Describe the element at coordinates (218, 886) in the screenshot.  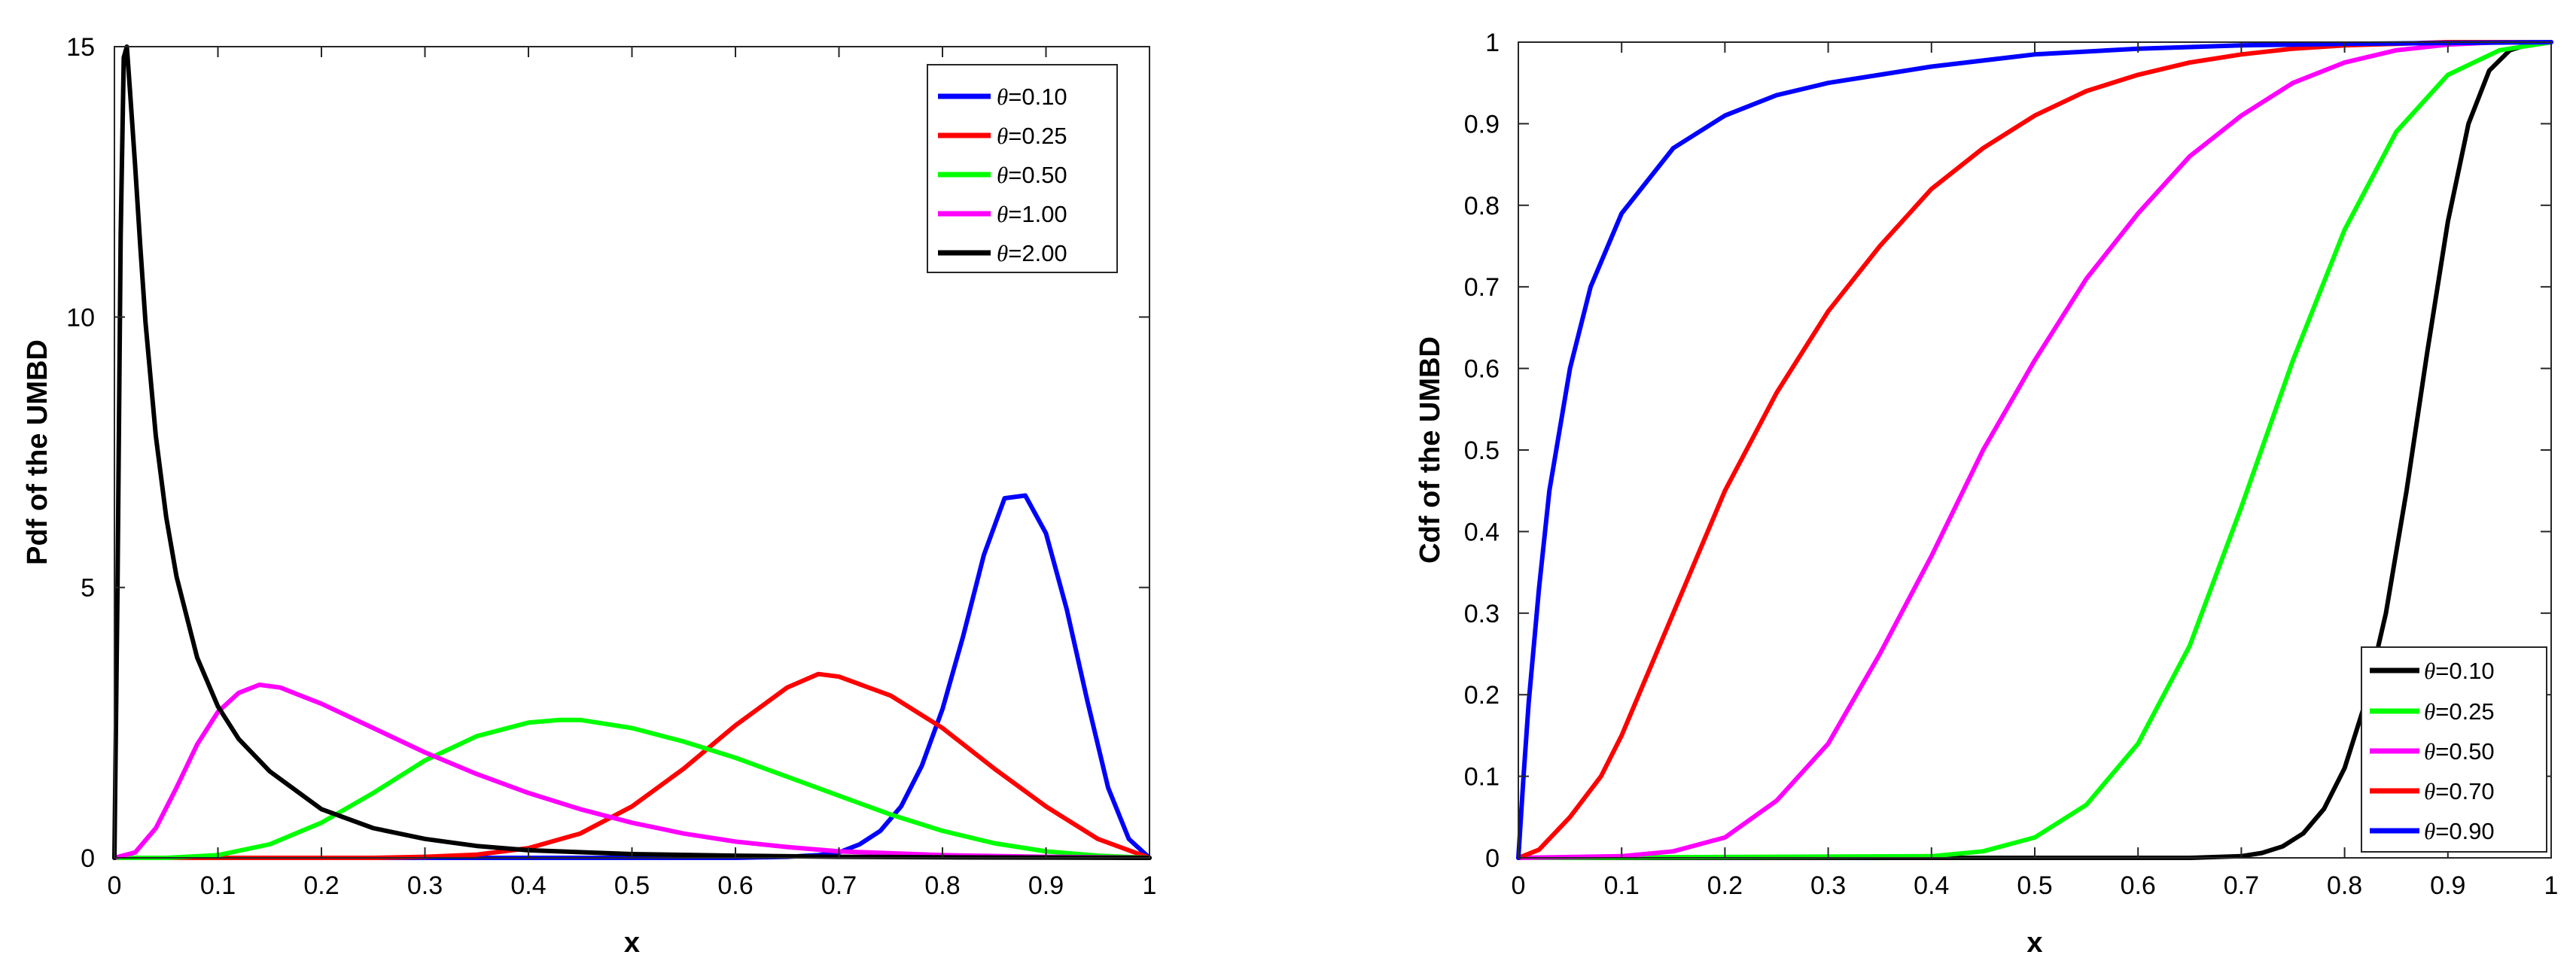
I see `pdf-x-tick-label: 0.1` at that location.